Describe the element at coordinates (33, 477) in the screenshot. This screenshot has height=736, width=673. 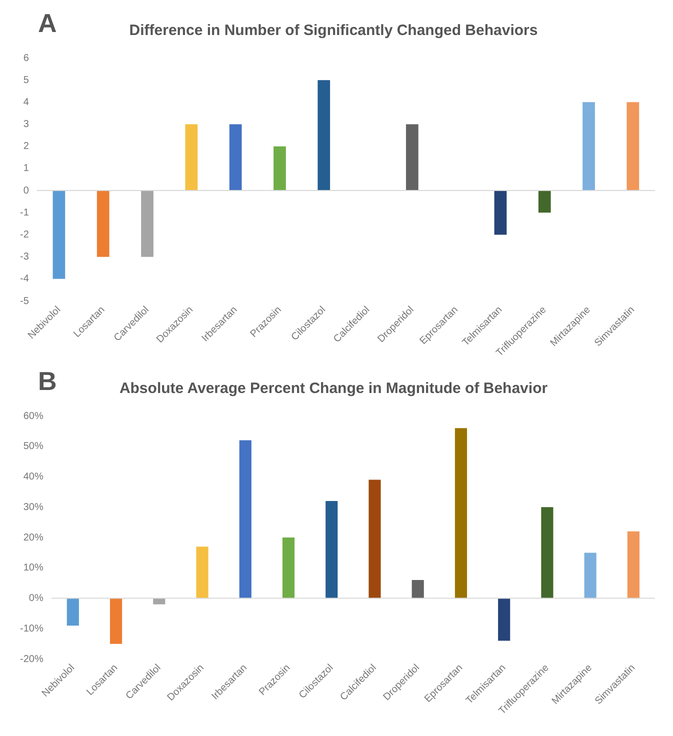
I see `y-tick-label: 40%` at that location.